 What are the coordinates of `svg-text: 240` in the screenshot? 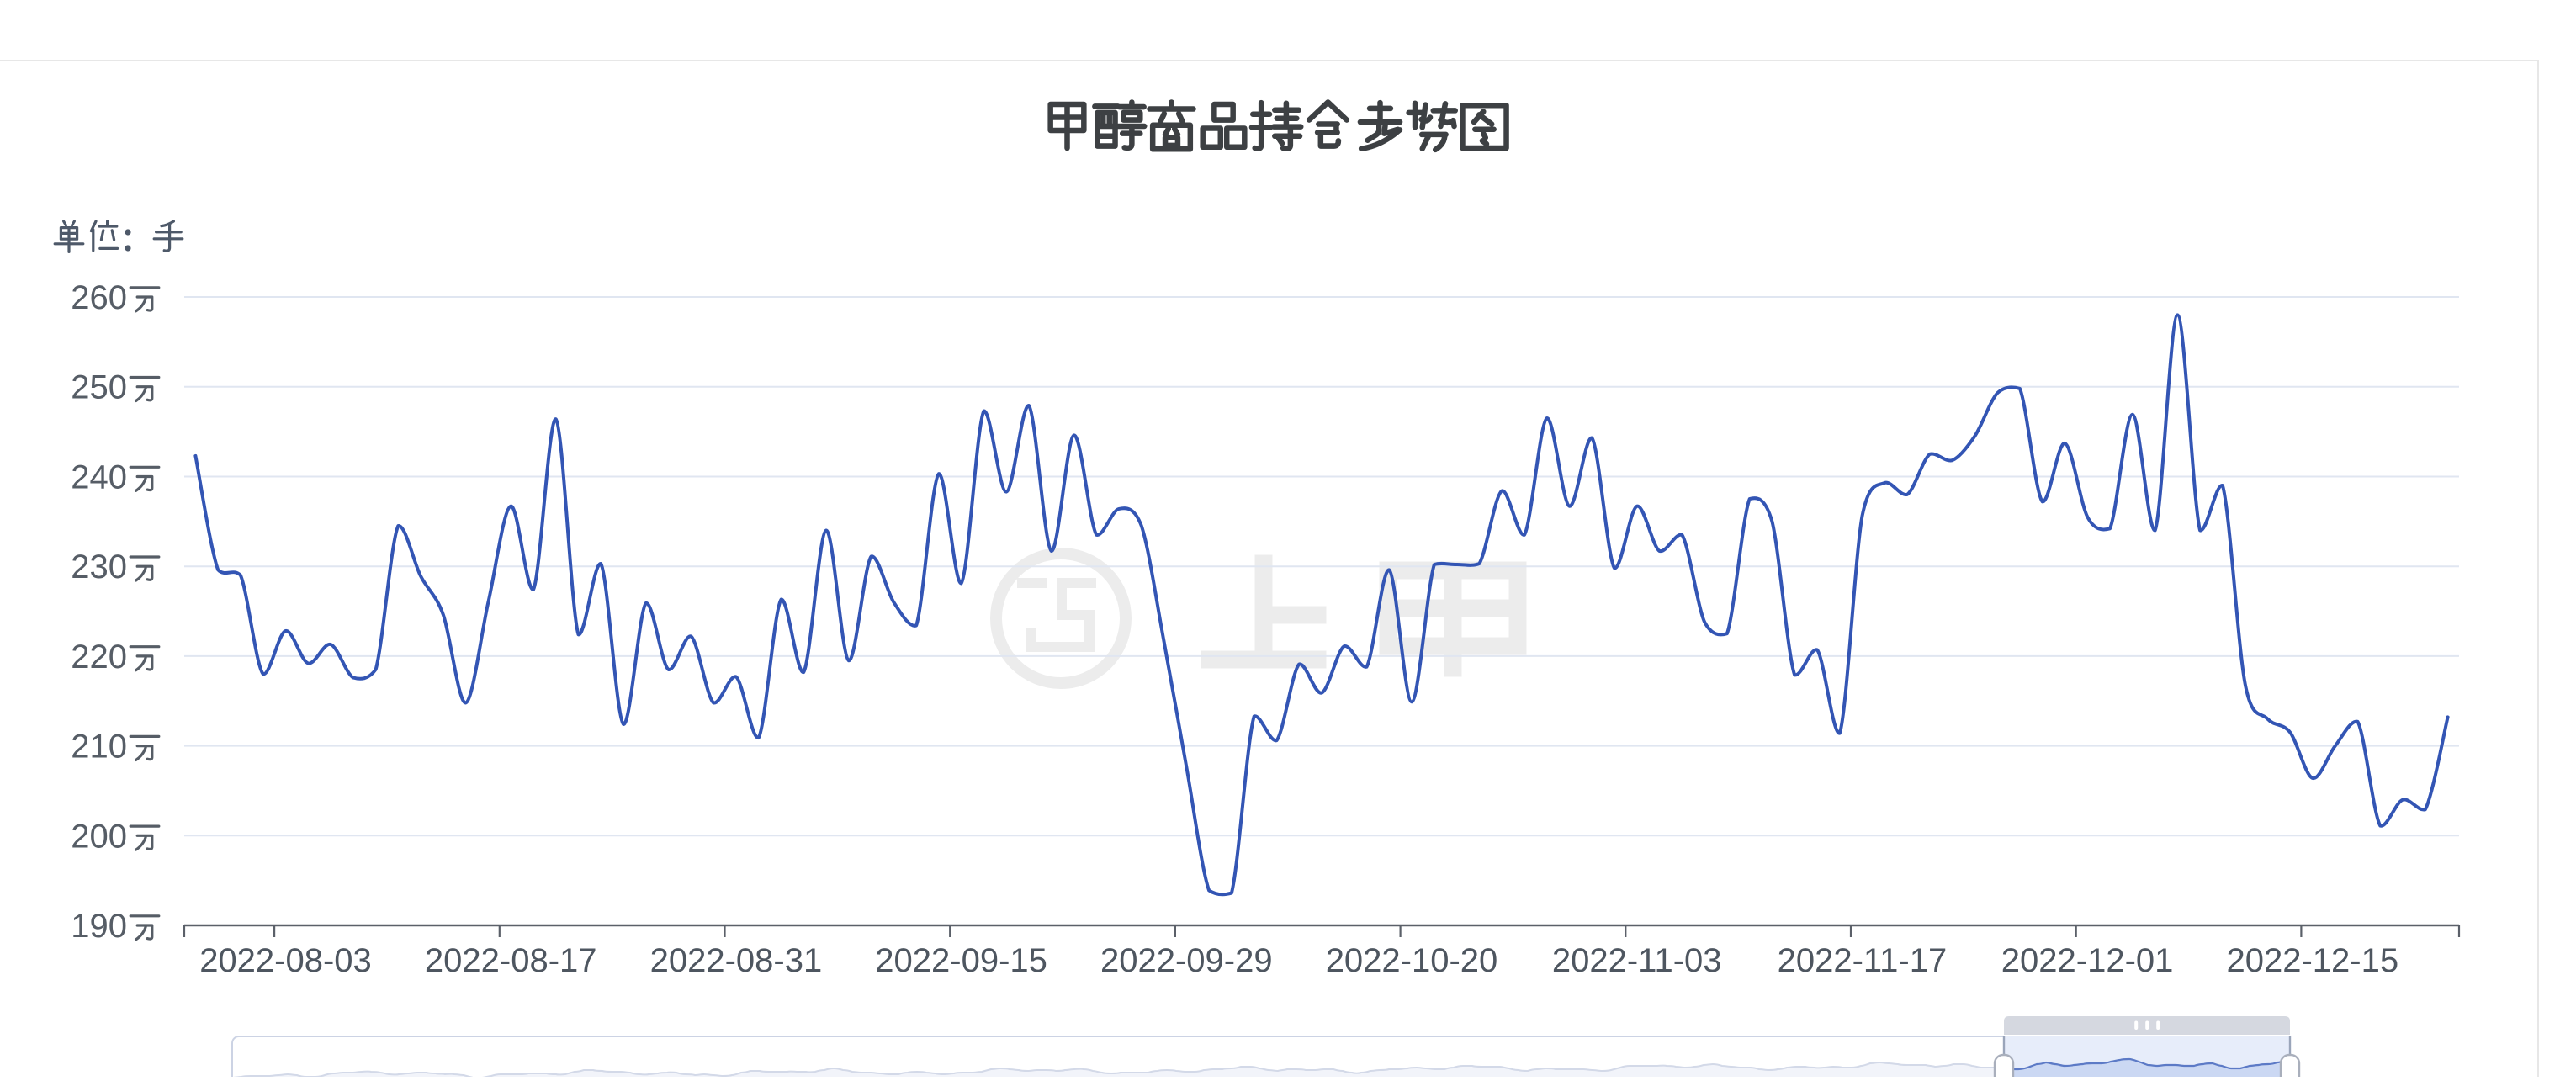 It's located at (99, 477).